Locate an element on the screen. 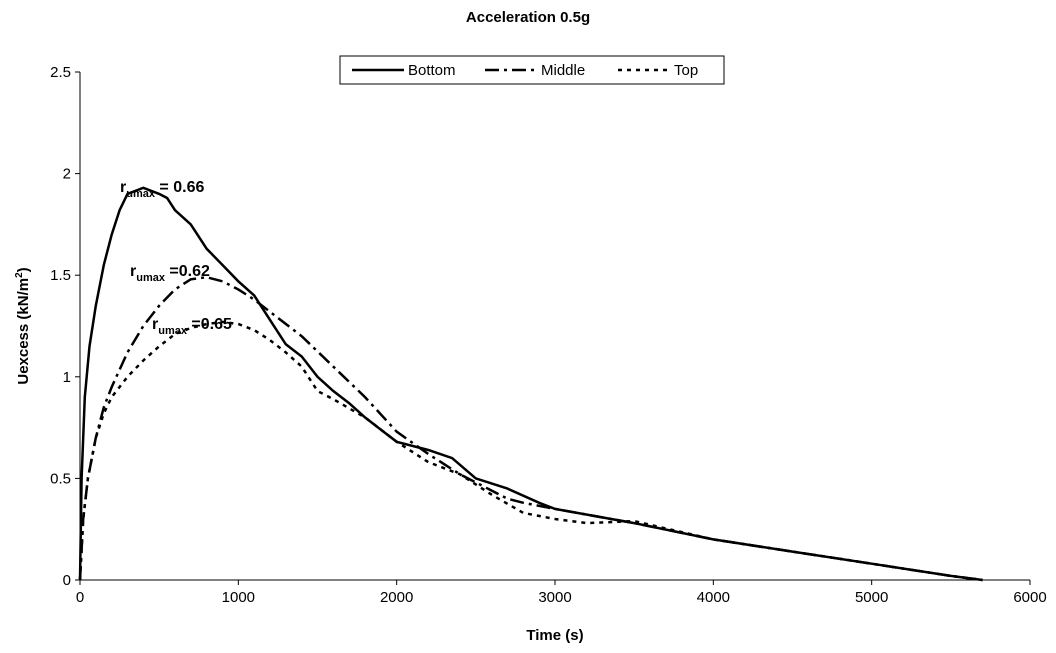 This screenshot has width=1056, height=653. x-tick-label: 3000 is located at coordinates (554, 597).